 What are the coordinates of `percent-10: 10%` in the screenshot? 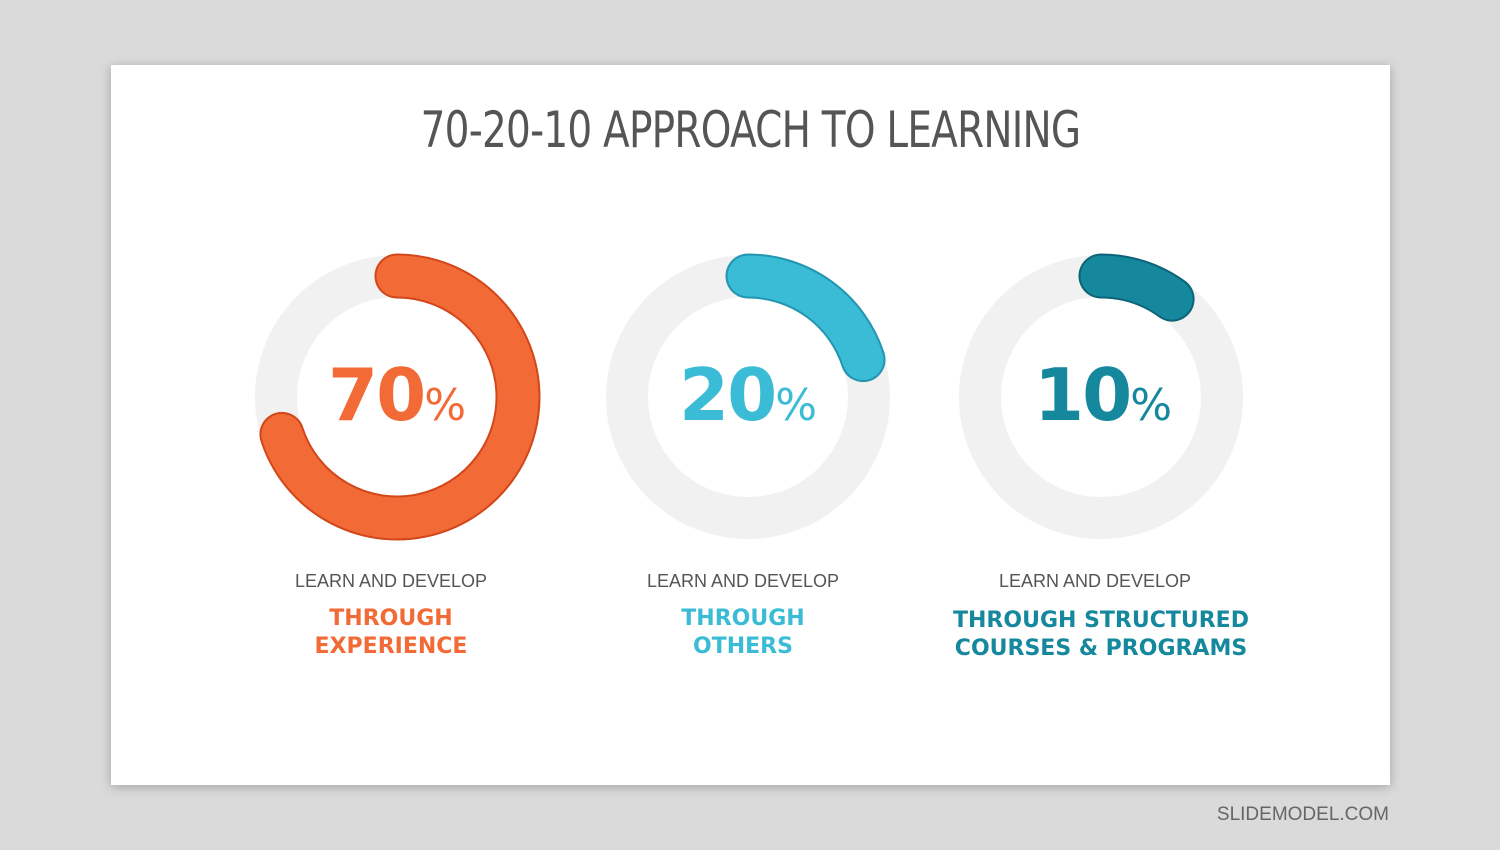 It's located at (1103, 400).